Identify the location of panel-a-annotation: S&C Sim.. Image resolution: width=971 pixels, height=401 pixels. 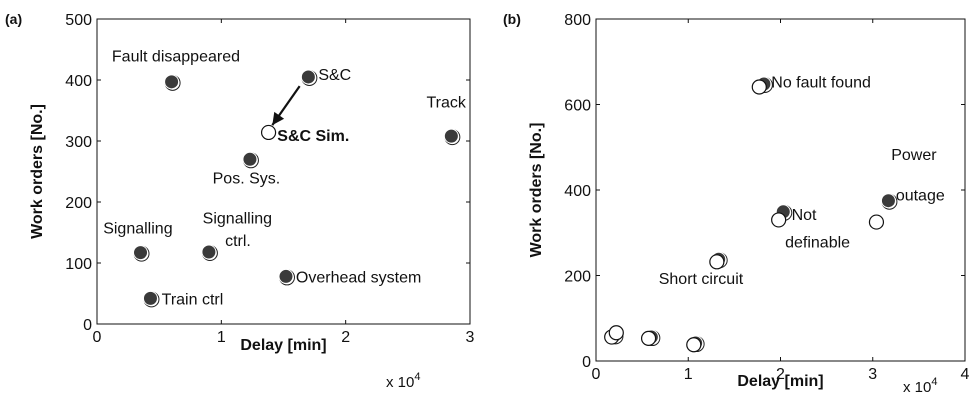
(313, 136).